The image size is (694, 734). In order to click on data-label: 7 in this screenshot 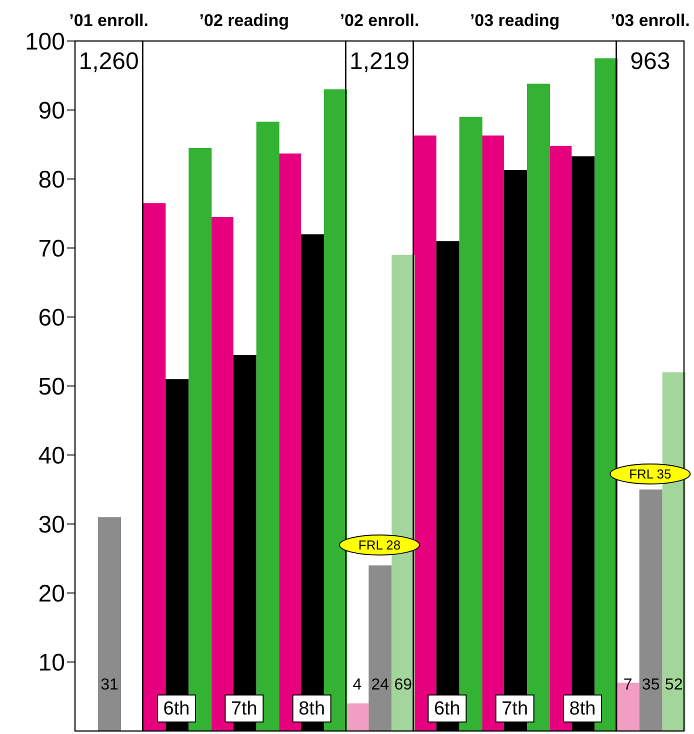, I will do `click(627, 685)`.